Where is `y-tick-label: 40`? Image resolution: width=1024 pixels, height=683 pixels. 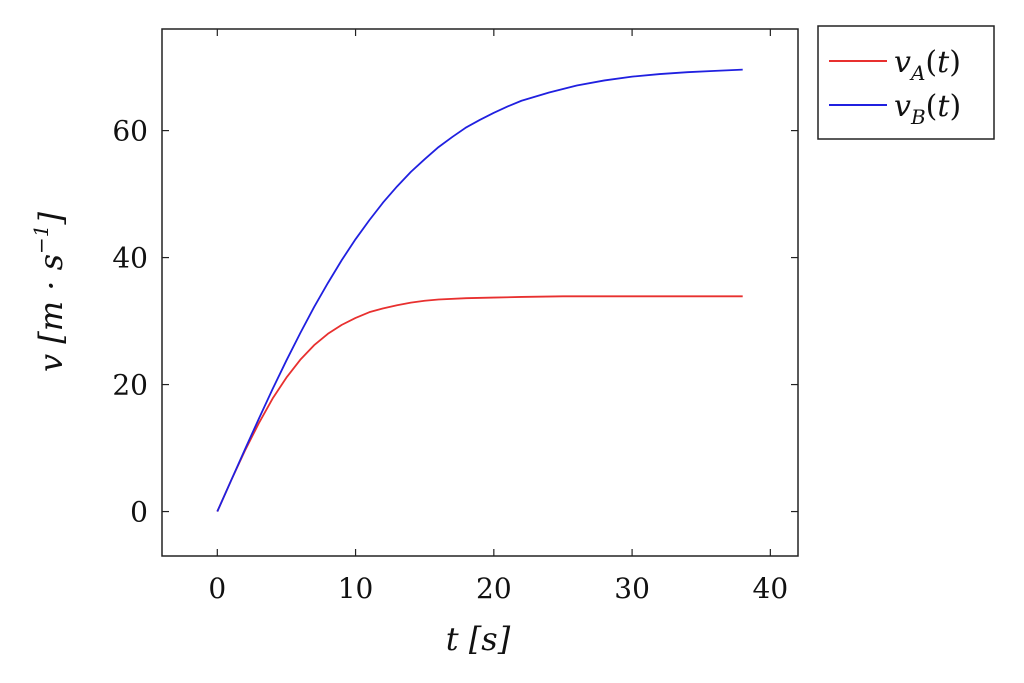 y-tick-label: 40 is located at coordinates (130, 258).